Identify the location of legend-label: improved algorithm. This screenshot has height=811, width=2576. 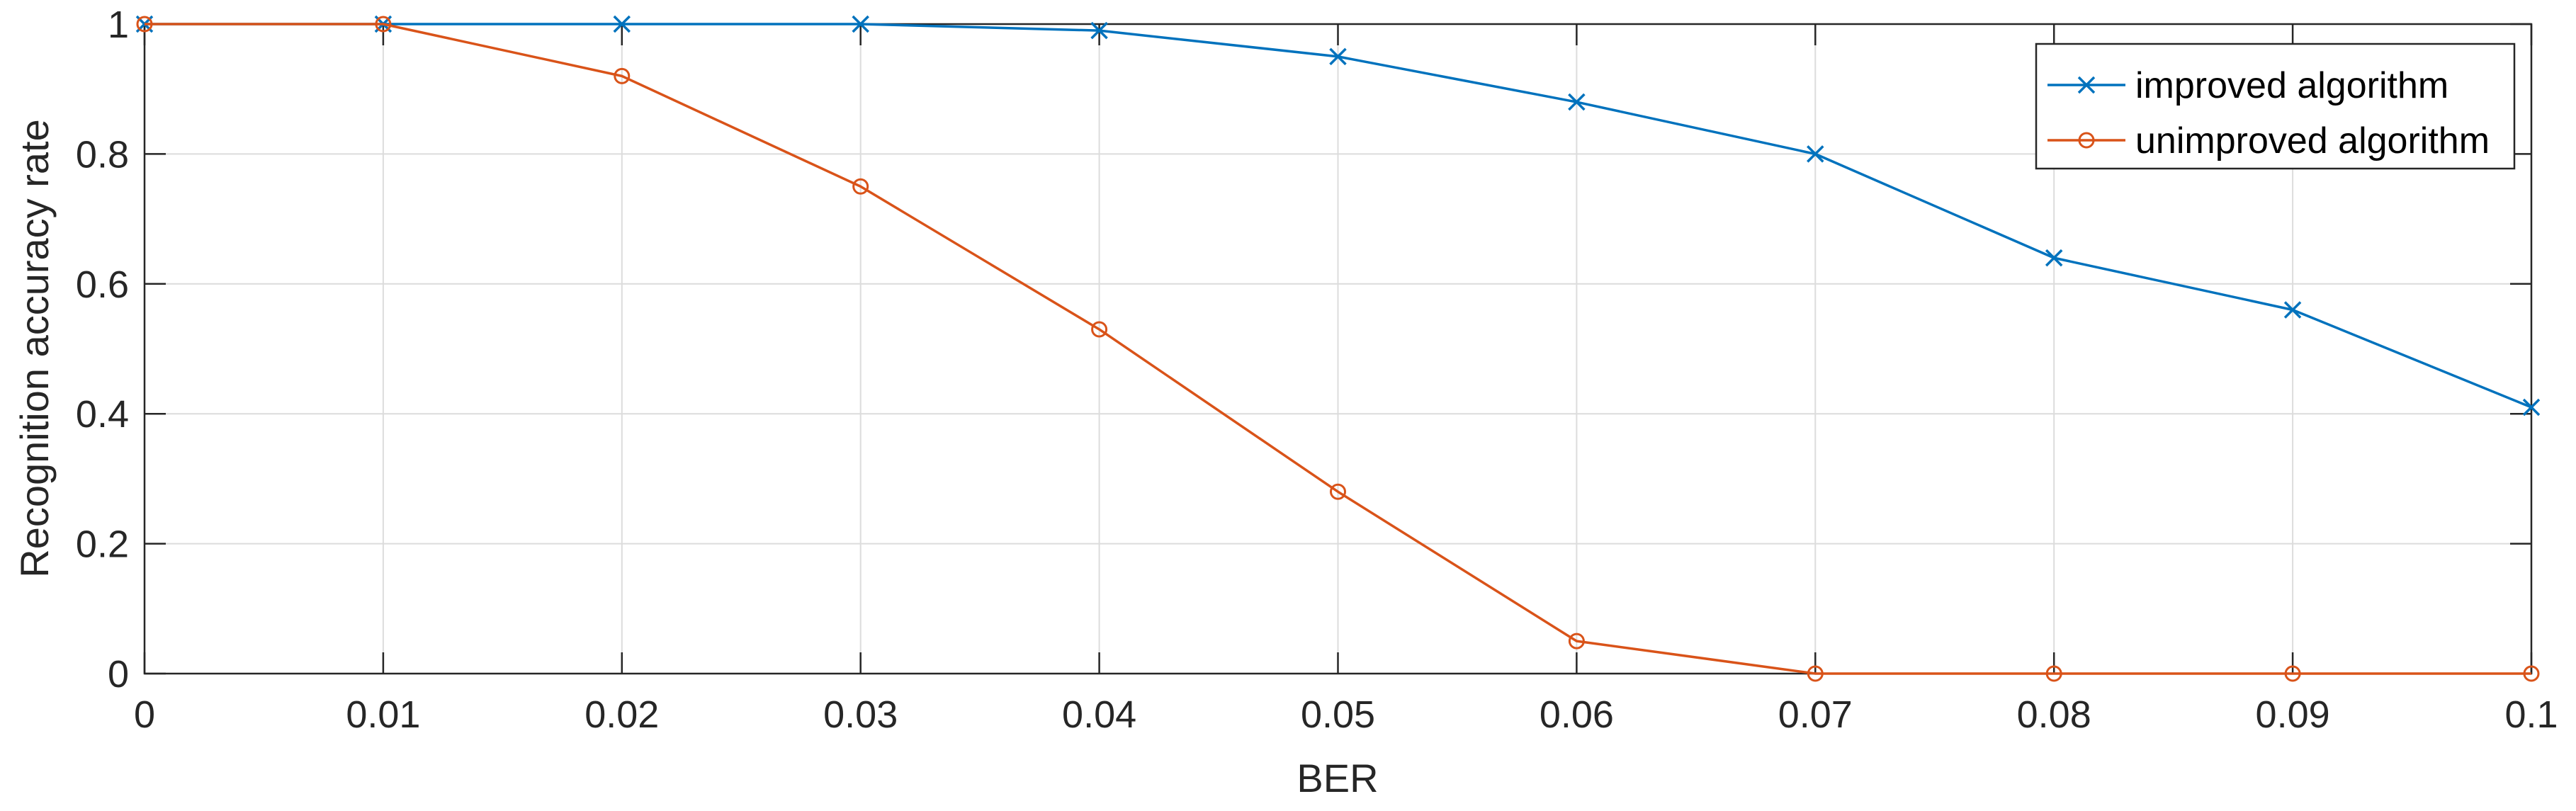
(2291, 86).